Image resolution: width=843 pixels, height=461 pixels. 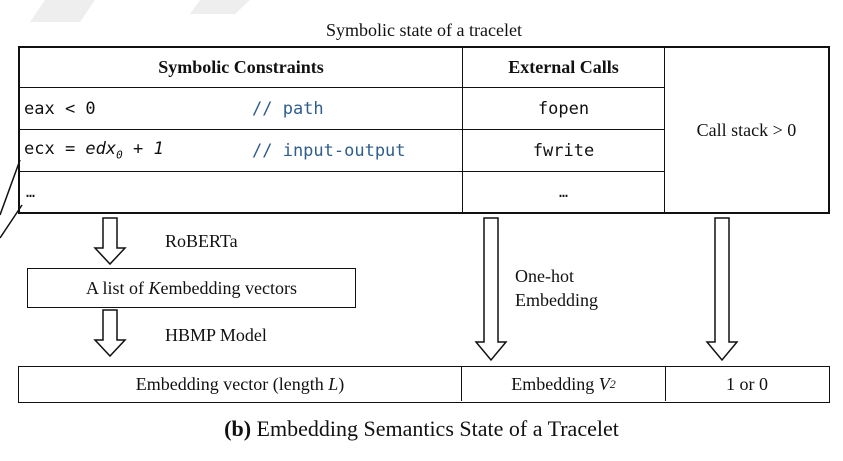 I want to click on embedding-vector-box: Embedding vector (length L), so click(x=240, y=384).